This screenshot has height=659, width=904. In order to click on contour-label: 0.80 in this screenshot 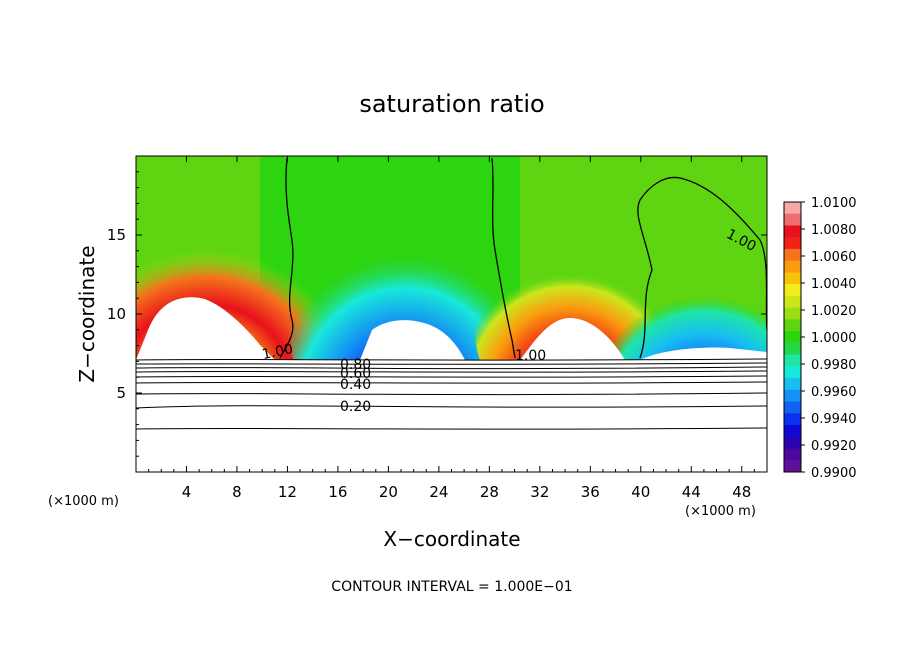, I will do `click(355, 365)`.